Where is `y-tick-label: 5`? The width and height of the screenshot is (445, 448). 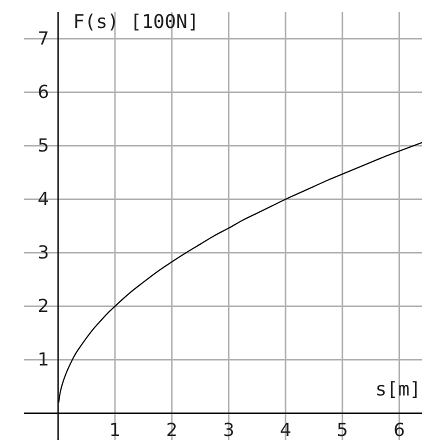
y-tick-label: 5 is located at coordinates (44, 146).